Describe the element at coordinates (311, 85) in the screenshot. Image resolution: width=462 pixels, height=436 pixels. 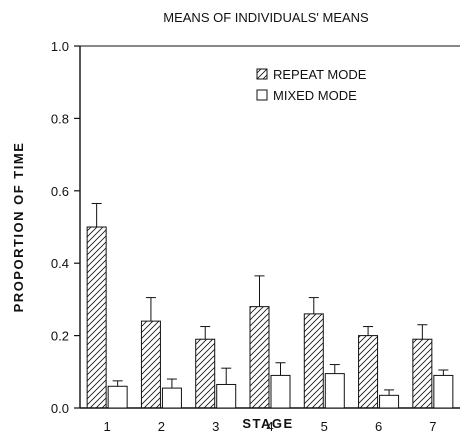
I see `legend: REPEAT MODE MIXED MODE` at that location.